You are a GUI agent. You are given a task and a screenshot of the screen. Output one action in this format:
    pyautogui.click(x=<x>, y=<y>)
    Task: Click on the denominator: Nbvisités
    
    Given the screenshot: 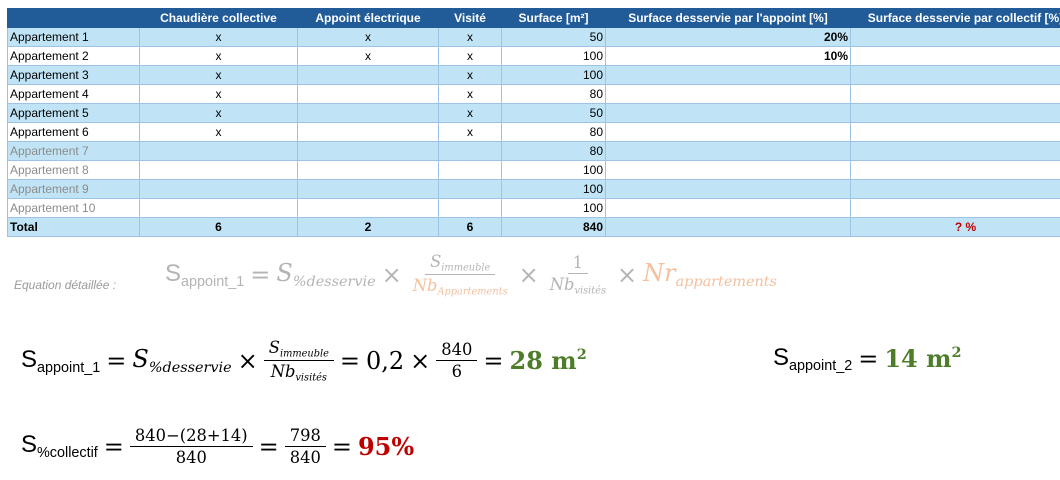 What is the action you would take?
    pyautogui.click(x=578, y=285)
    